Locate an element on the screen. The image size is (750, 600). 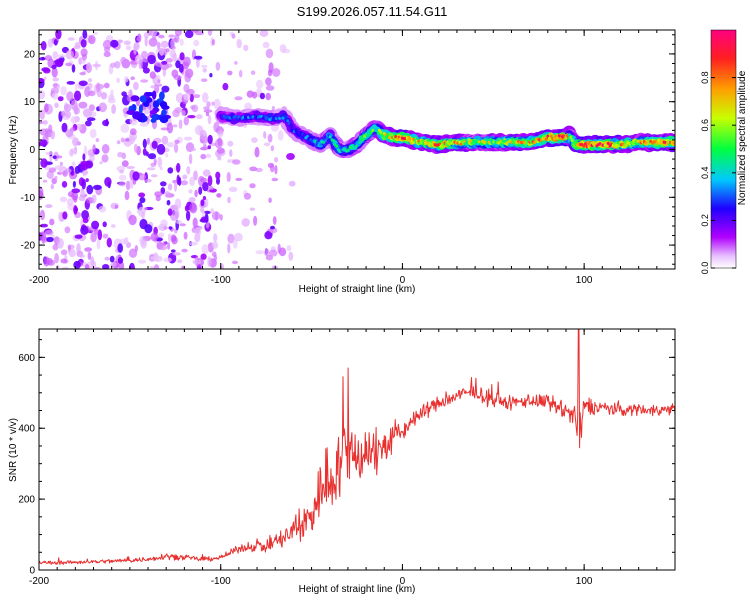
spectrogram-y-tick-label: 20 is located at coordinates (30, 54).